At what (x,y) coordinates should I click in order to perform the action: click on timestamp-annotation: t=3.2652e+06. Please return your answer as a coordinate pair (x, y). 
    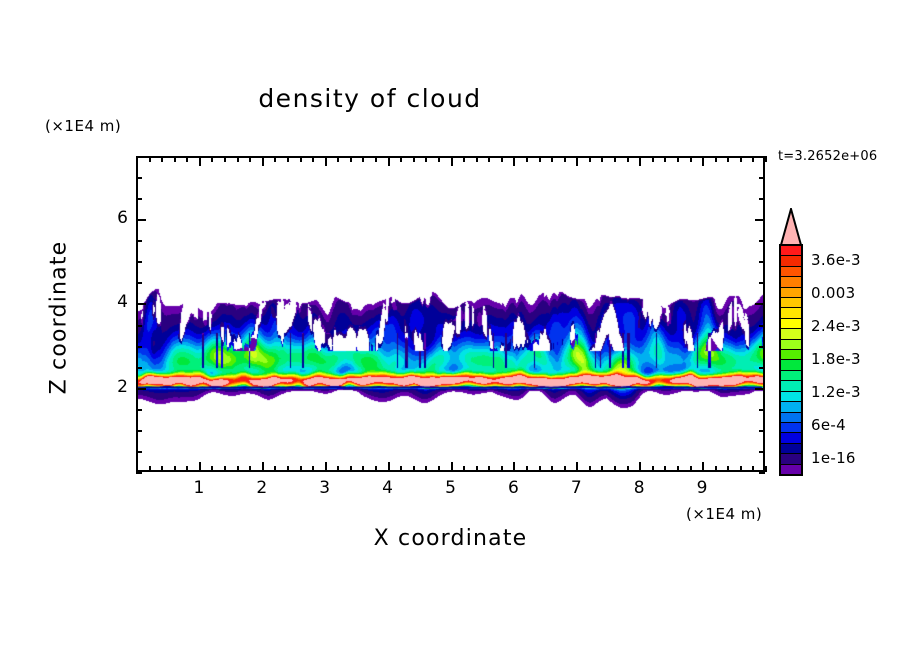
    Looking at the image, I should click on (828, 156).